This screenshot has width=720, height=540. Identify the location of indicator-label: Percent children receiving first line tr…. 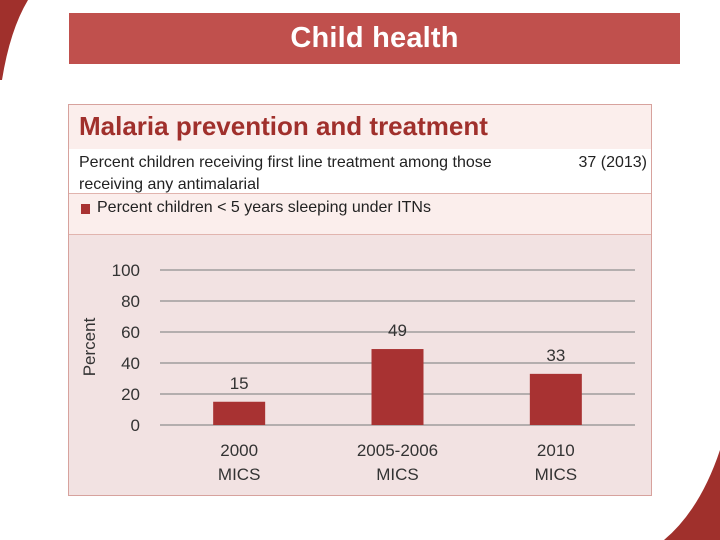
(285, 173).